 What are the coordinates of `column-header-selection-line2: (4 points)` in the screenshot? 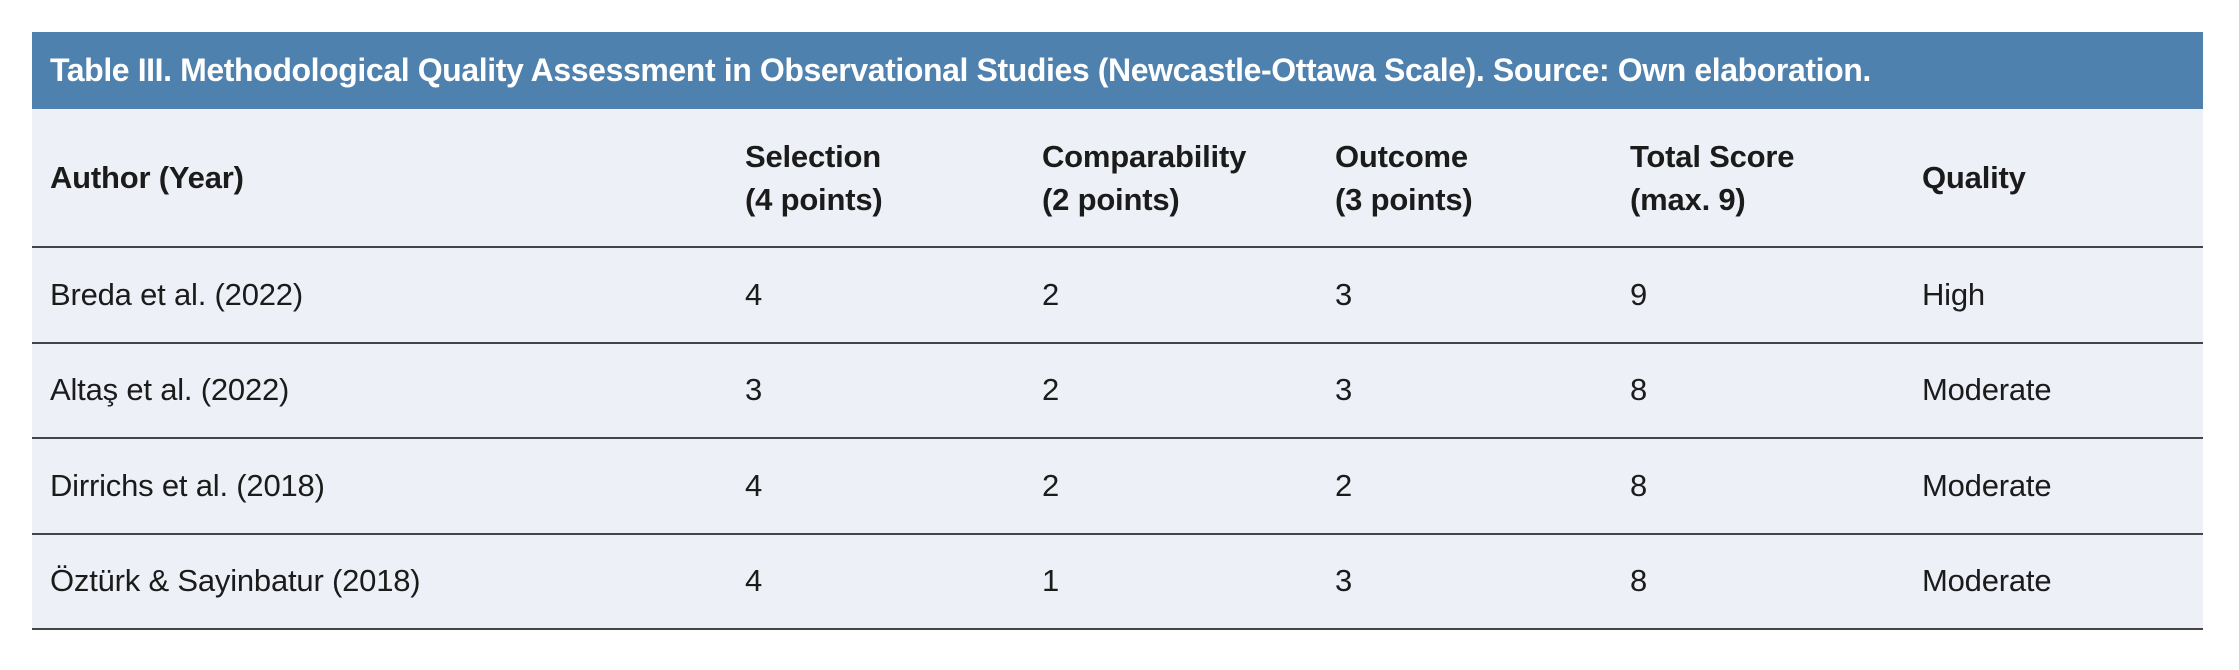 It's located at (814, 199).